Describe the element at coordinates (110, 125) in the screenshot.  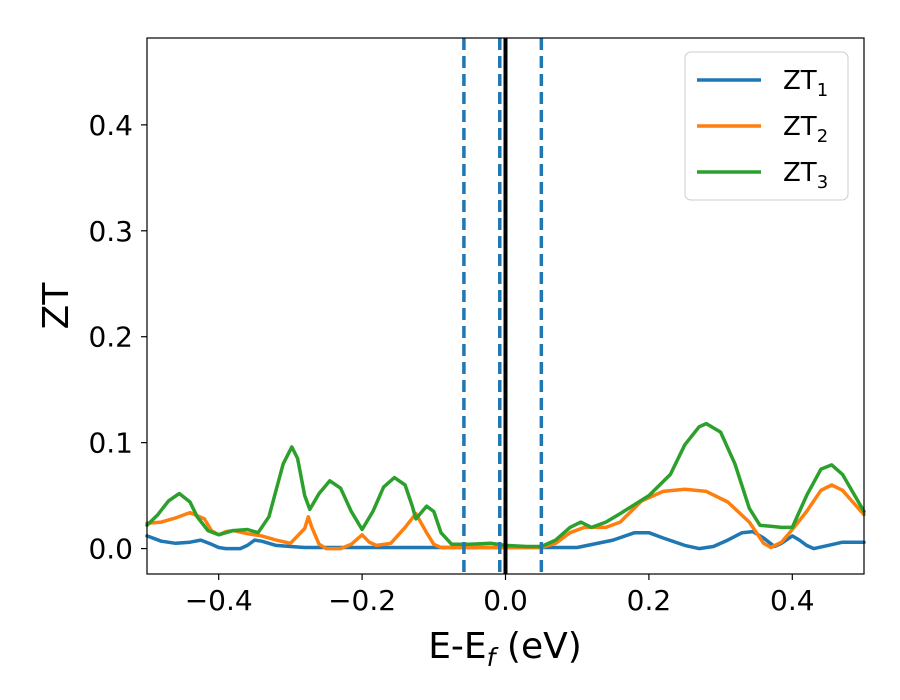
I see `y-tick-label: 0.4` at that location.